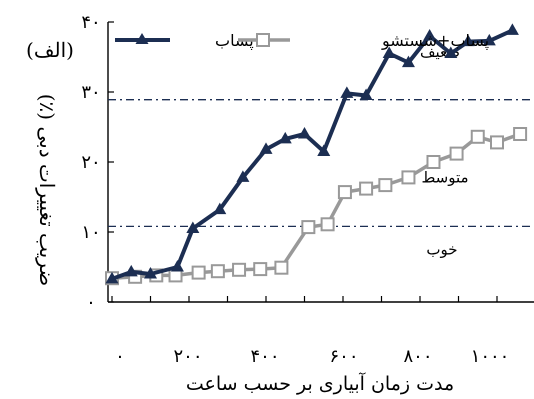  Describe the element at coordinates (343, 356) in the screenshot. I see `x-tick-label-3: ۶۰۰` at that location.